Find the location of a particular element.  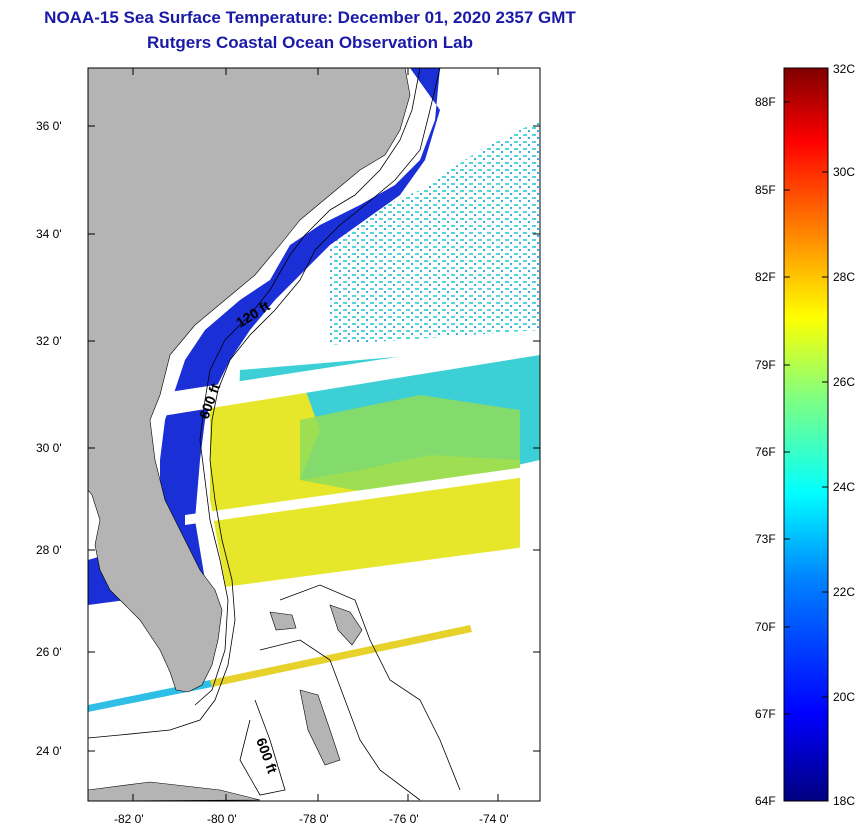

thin-sst-swath is located at coordinates (341, 656).